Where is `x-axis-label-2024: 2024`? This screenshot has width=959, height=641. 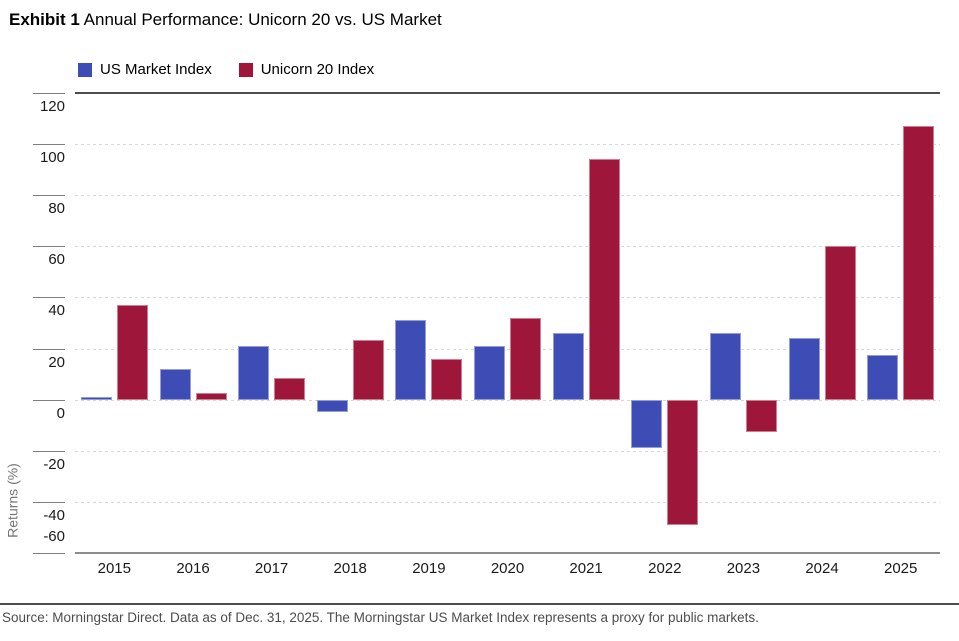
x-axis-label-2024: 2024 is located at coordinates (822, 568).